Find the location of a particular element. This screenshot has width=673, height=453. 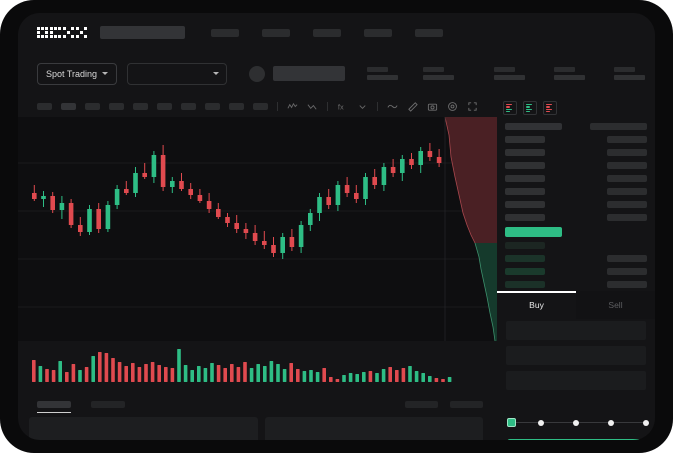

fullscreen-icon is located at coordinates (472, 106).